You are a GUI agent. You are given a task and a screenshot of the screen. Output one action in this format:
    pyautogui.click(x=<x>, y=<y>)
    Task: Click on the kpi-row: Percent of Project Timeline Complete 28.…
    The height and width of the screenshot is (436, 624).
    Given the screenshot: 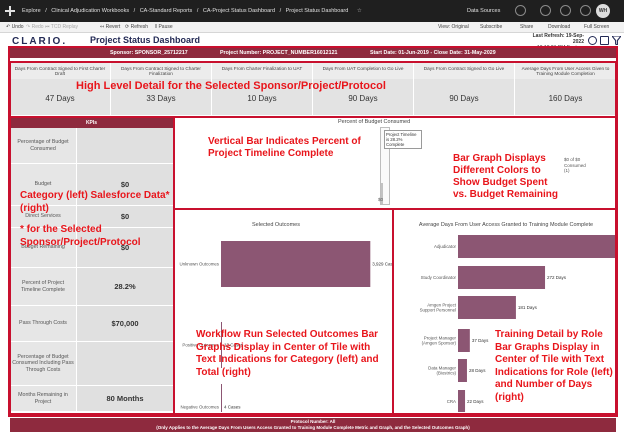 What is the action you would take?
    pyautogui.click(x=91, y=287)
    